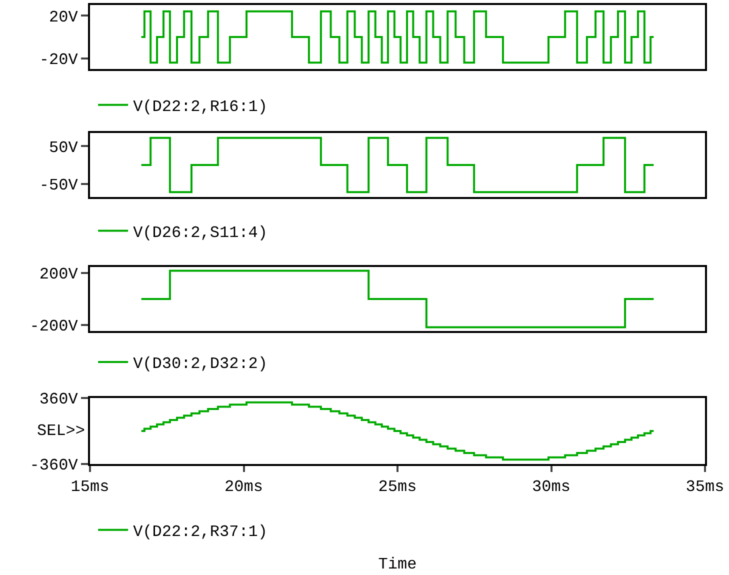  What do you see at coordinates (397, 487) in the screenshot?
I see `x-tick-label: 25ms` at bounding box center [397, 487].